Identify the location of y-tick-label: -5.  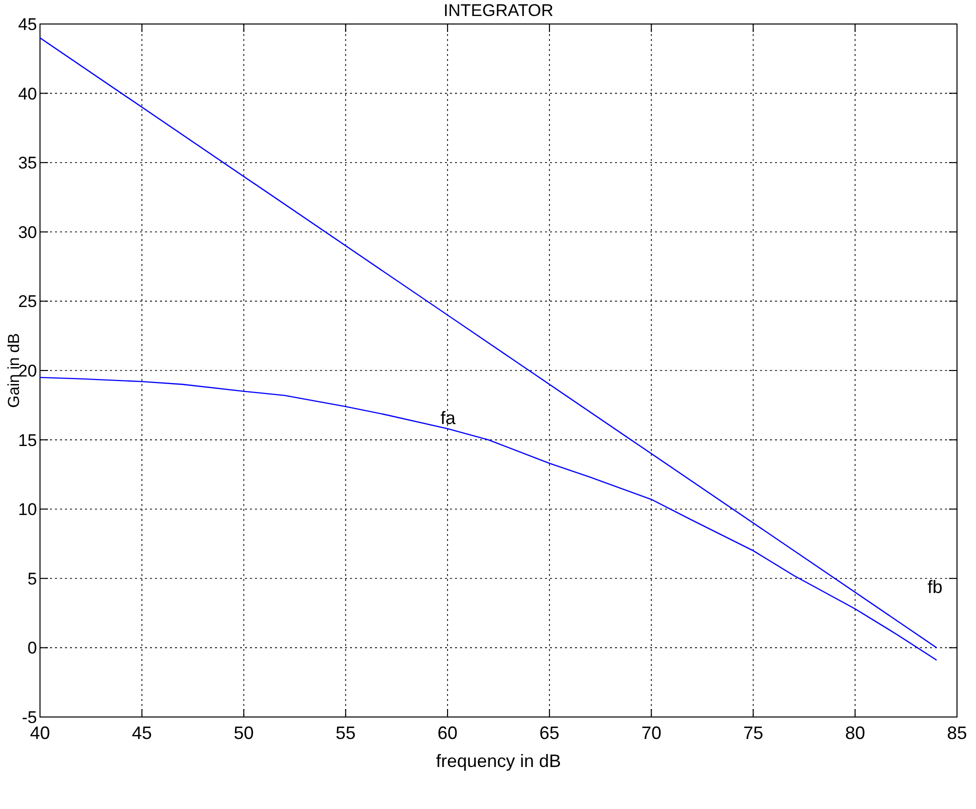
(29, 717).